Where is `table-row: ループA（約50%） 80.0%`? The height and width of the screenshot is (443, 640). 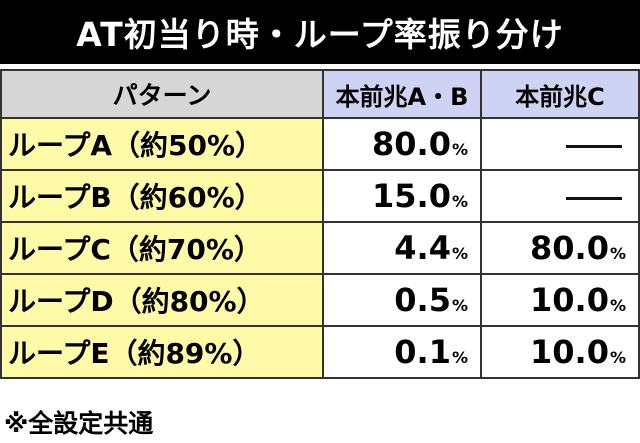 table-row: ループA（約50%） 80.0% is located at coordinates (320, 144).